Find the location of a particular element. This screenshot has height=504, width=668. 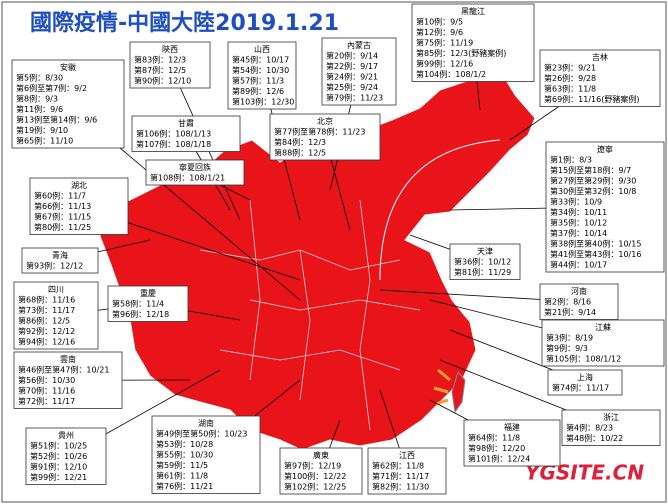

case-line: 第44例：10/17 is located at coordinates (578, 264).